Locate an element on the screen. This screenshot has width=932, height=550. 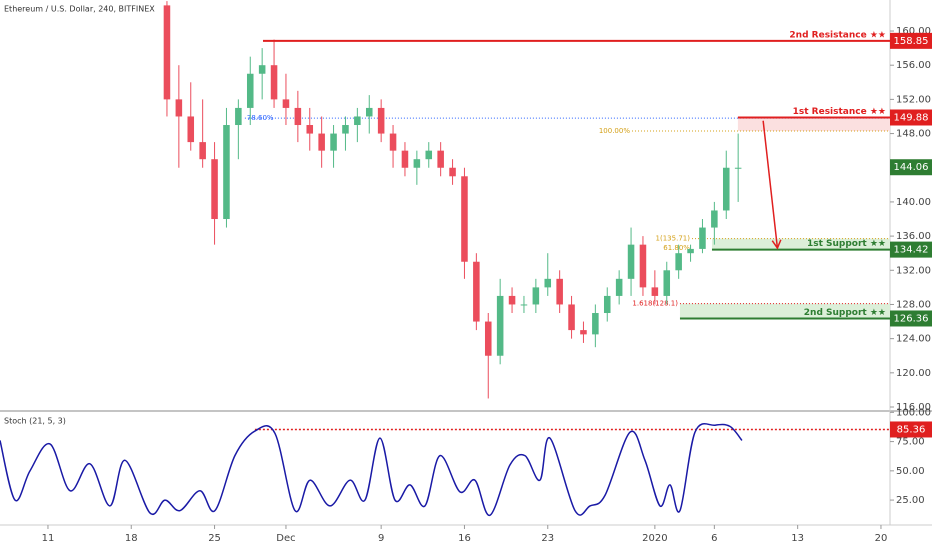
arrow-shaft is located at coordinates (770, 184).